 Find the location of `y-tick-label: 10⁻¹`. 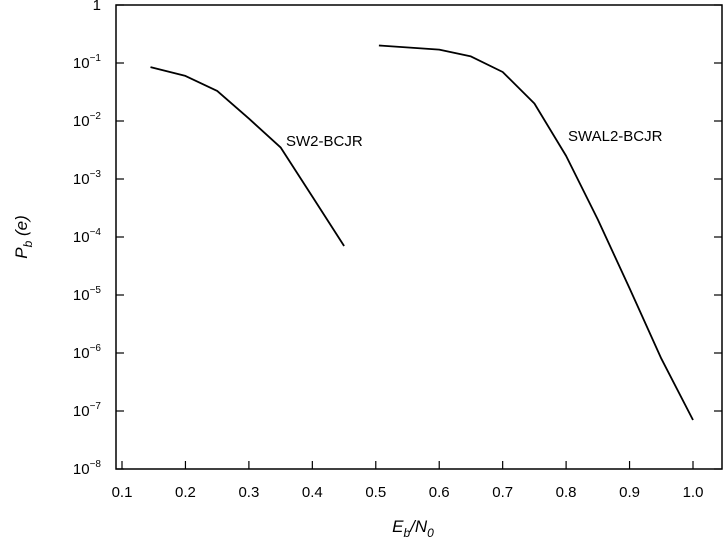

y-tick-label: 10⁻¹ is located at coordinates (87, 62).